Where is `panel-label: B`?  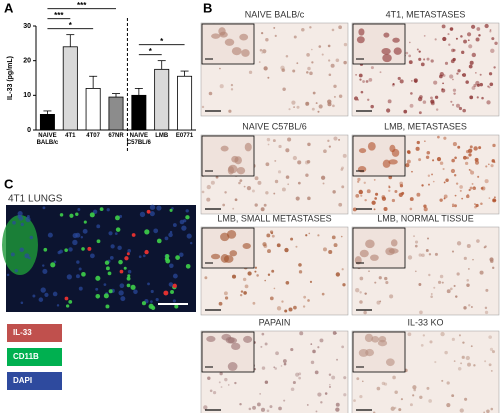
panel-label: B is located at coordinates (207, 7).